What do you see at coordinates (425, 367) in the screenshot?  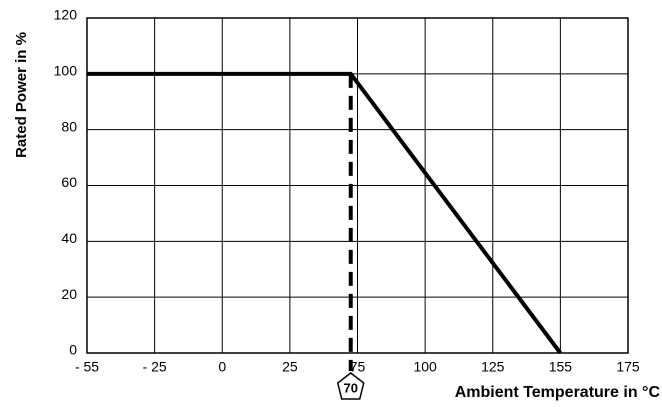 I see `x-tick-label: 100` at bounding box center [425, 367].